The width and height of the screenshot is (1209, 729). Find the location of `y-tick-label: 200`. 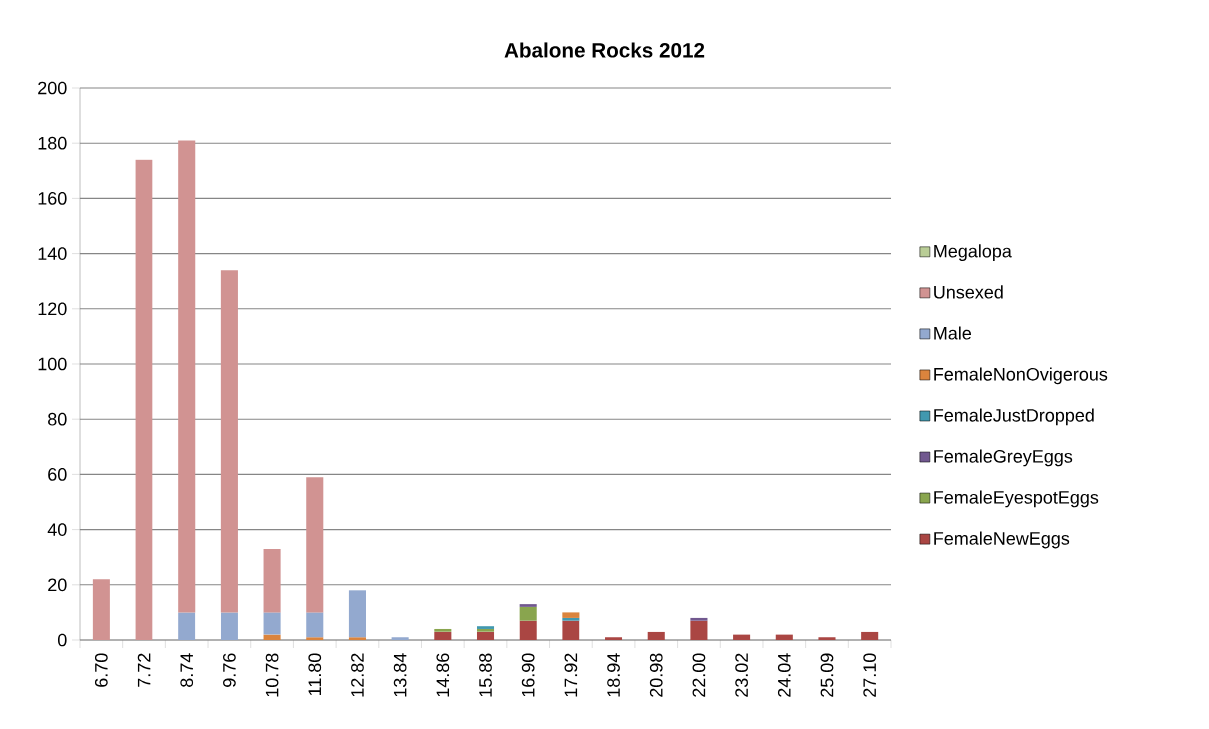

y-tick-label: 200 is located at coordinates (52, 88).